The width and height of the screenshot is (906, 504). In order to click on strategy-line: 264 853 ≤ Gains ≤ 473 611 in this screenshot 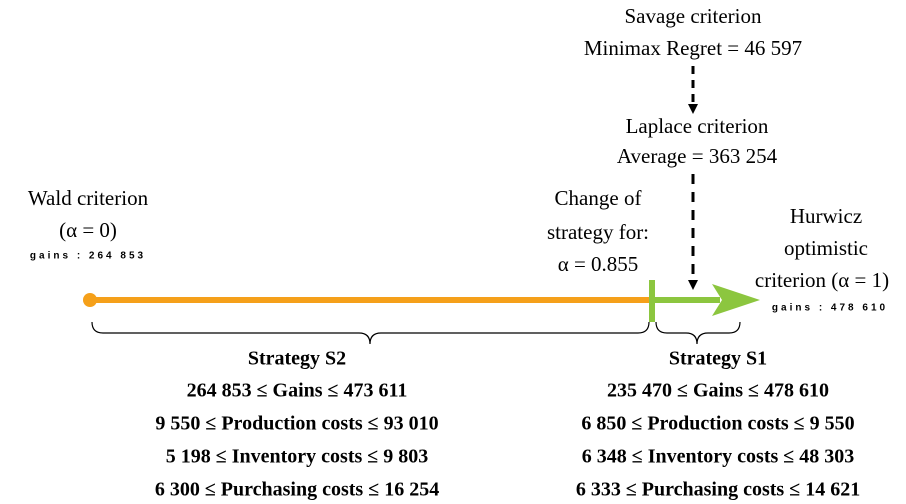, I will do `click(297, 391)`.